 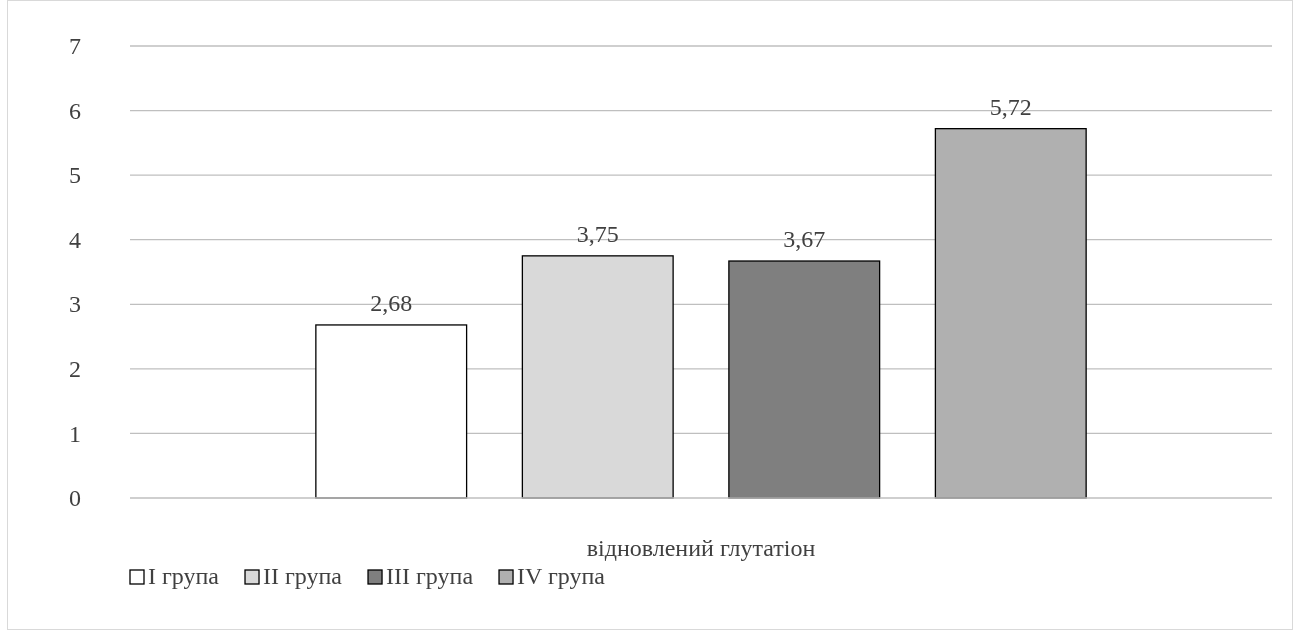 I want to click on y-tick-label: 4, so click(x=75, y=239).